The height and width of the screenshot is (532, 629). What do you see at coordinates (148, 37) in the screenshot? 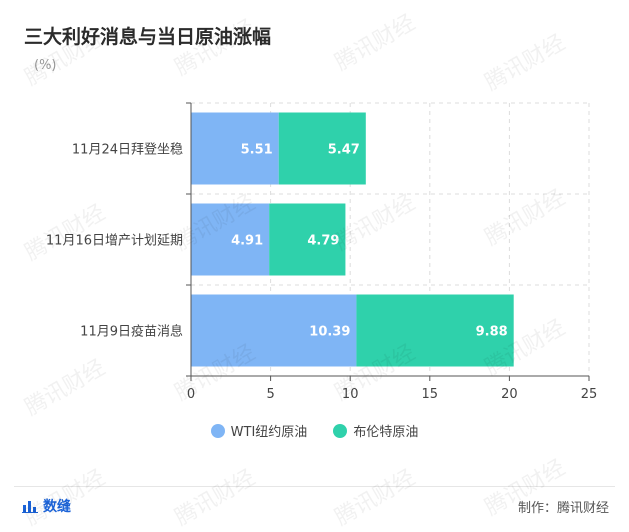
I see `chart-title: 三大利好消息与当日原油涨幅` at bounding box center [148, 37].